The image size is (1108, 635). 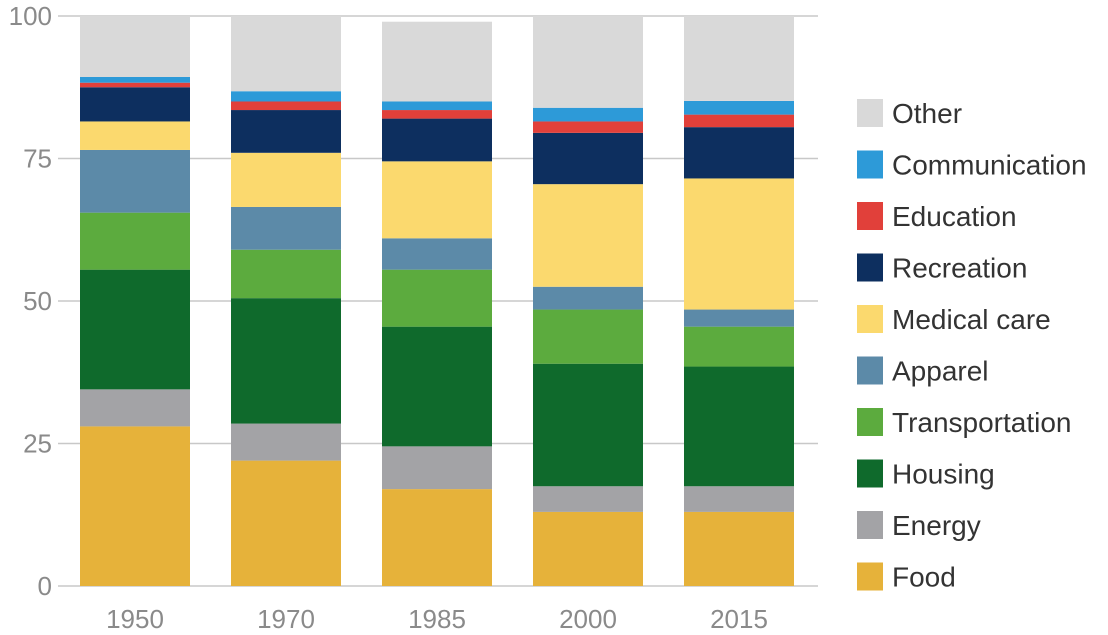 What do you see at coordinates (135, 181) in the screenshot?
I see `bar-segment-apparel-1950` at bounding box center [135, 181].